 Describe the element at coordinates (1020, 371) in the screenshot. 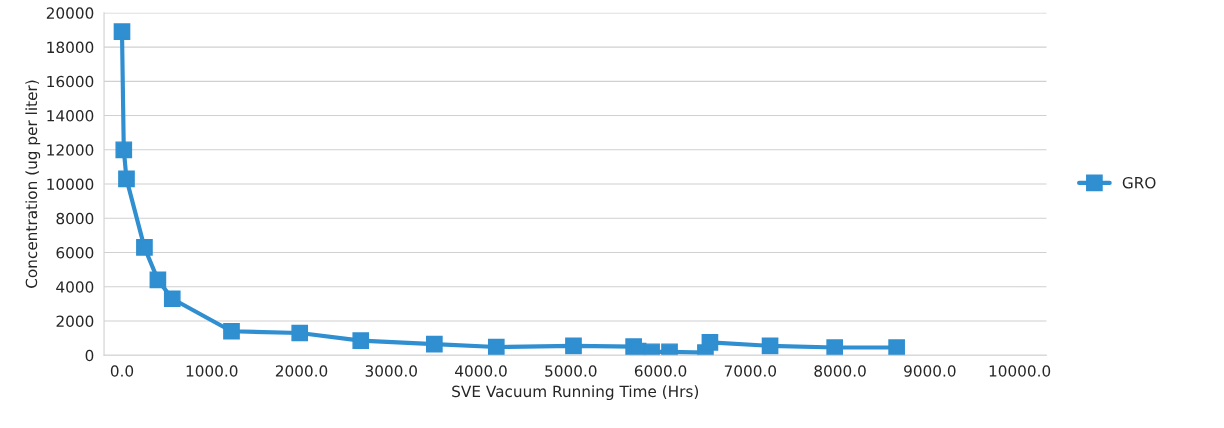

I see `x-tick-label: 10000.0` at that location.